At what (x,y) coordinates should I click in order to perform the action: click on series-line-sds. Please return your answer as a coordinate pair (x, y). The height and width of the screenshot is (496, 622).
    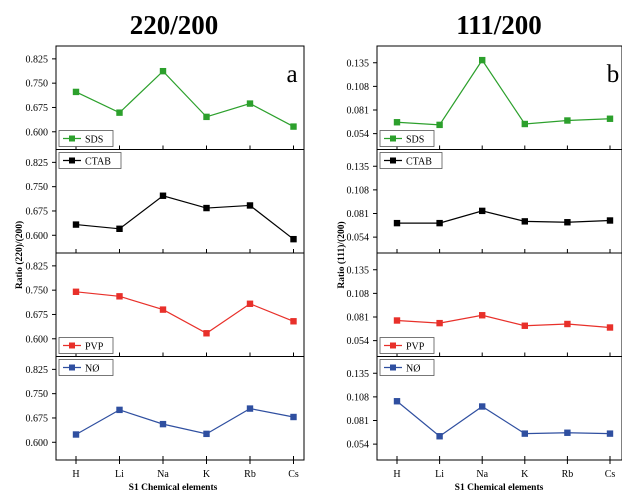
    Looking at the image, I should click on (503, 92).